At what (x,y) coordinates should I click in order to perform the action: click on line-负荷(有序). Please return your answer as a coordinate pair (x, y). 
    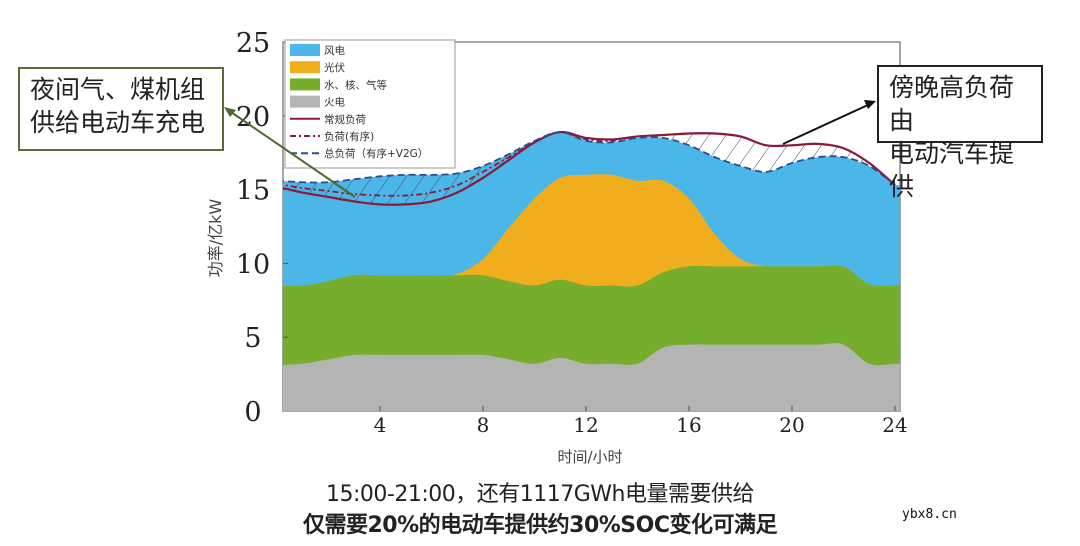
    Looking at the image, I should click on (589, 164).